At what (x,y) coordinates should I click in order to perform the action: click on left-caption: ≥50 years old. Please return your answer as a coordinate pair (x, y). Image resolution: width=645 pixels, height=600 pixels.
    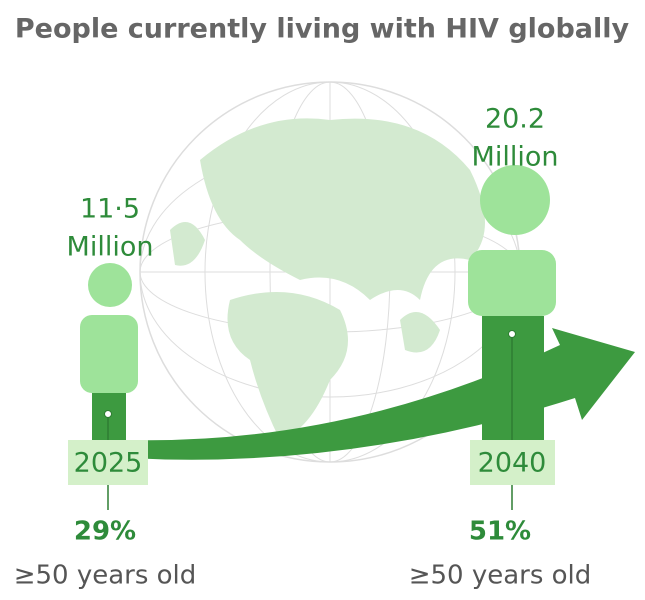
    Looking at the image, I should click on (105, 576).